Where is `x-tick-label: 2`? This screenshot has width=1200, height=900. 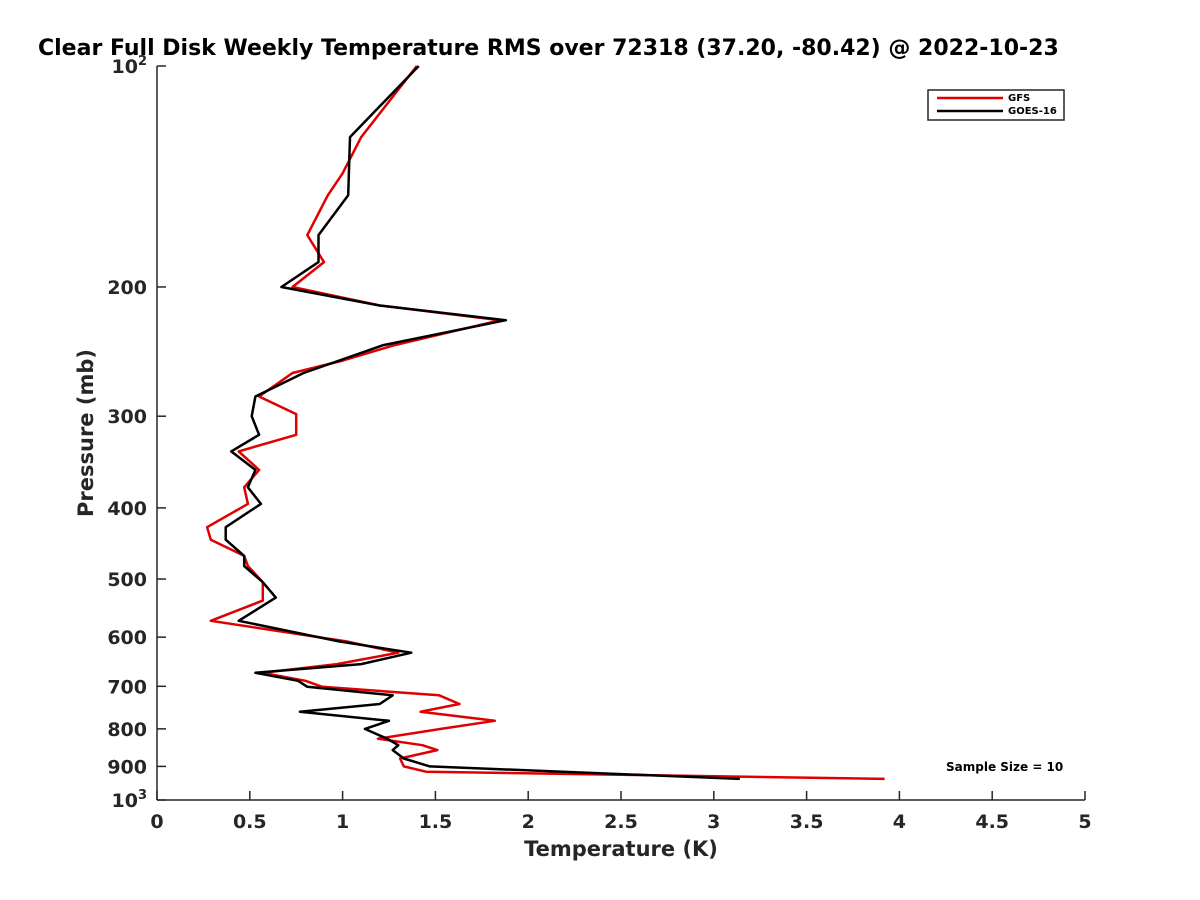 x-tick-label: 2 is located at coordinates (528, 822).